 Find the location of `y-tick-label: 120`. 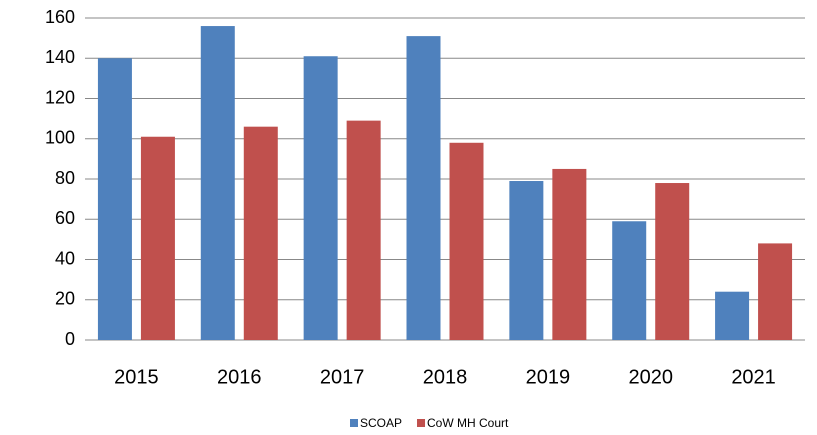

y-tick-label: 120 is located at coordinates (60, 97).